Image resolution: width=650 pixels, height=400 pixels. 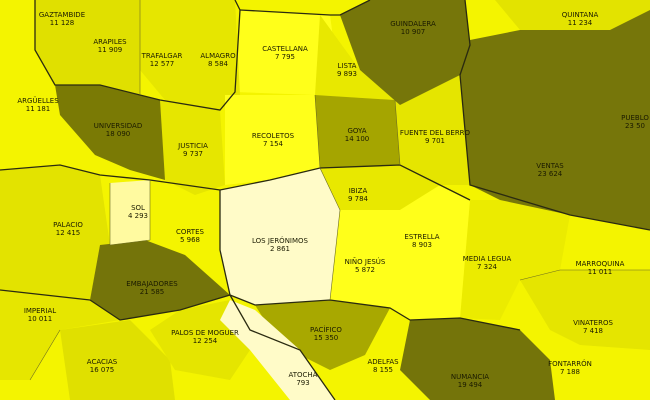 I want to click on region-value: 21 585, so click(x=152, y=292).